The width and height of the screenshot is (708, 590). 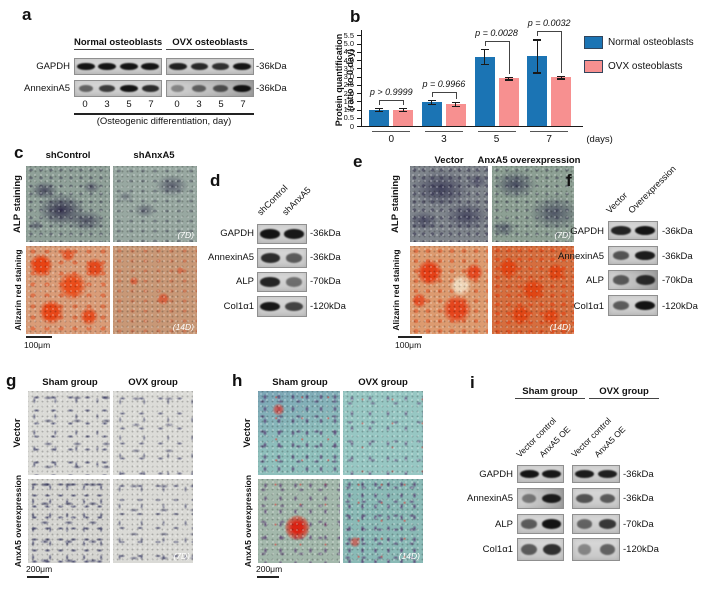 I want to click on col-header-shanxa5: shAnxA5, so click(x=154, y=155).